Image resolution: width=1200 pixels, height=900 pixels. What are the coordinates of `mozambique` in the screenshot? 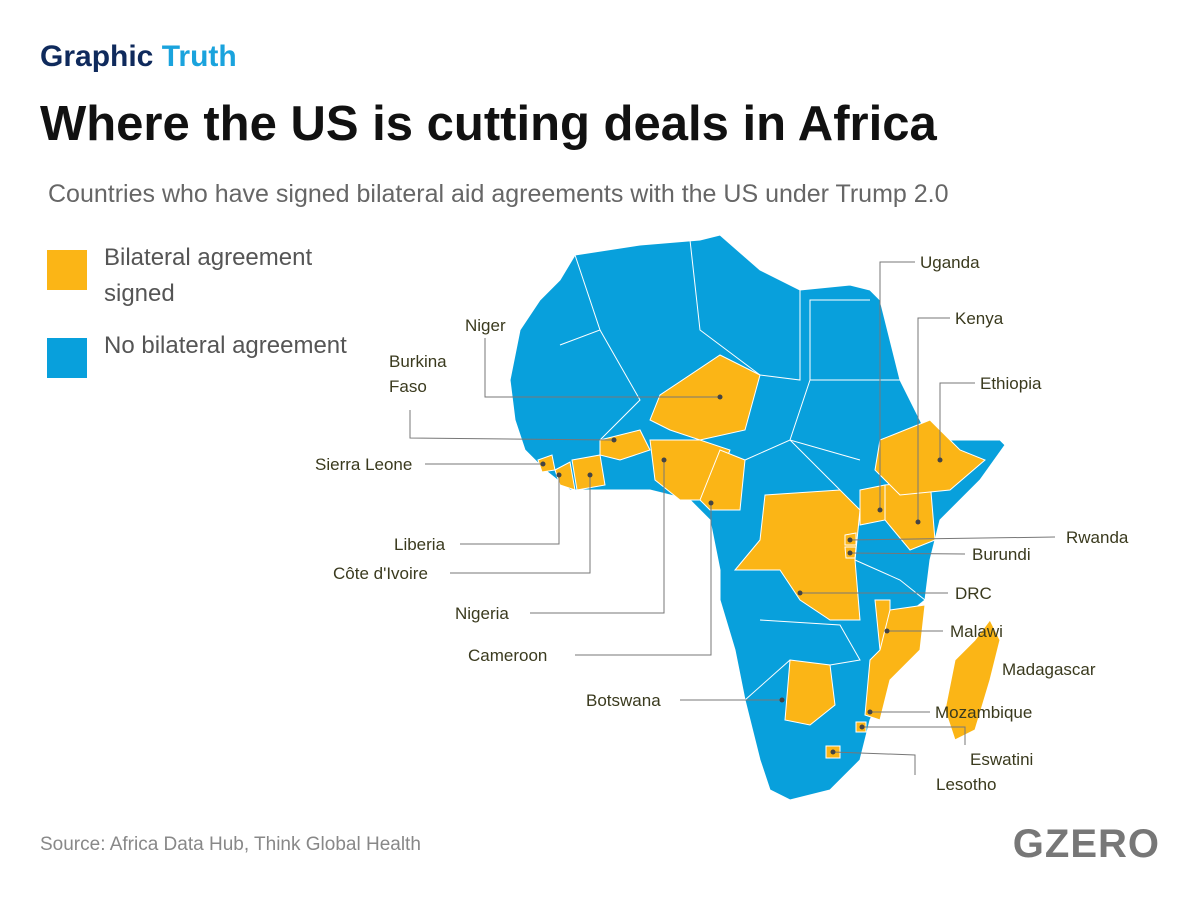 It's located at (895, 662).